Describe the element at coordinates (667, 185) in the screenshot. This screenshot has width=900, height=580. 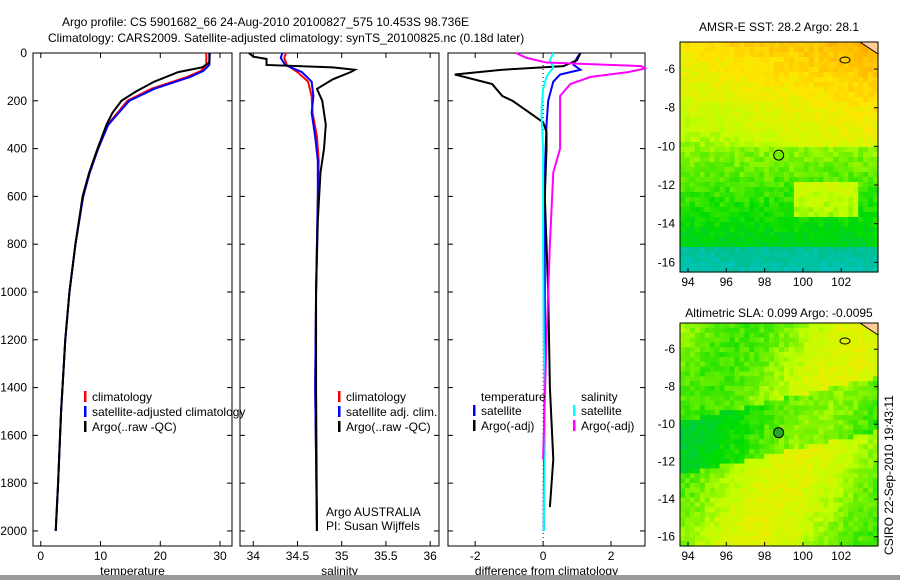
I see `map-y-tick-label: -12` at that location.